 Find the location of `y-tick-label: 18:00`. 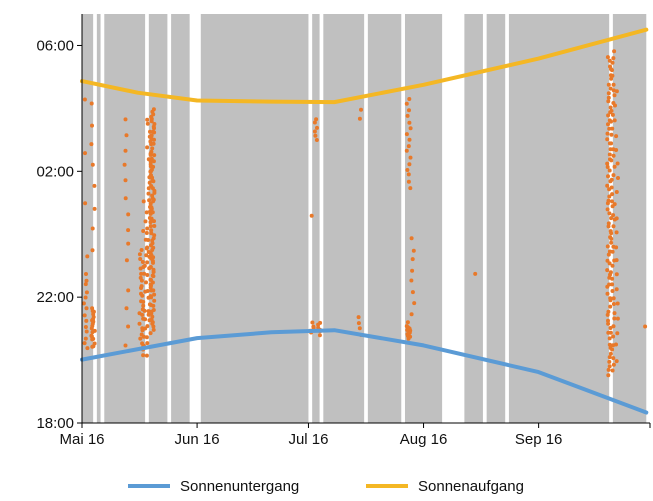

y-tick-label: 18:00 is located at coordinates (55, 423).